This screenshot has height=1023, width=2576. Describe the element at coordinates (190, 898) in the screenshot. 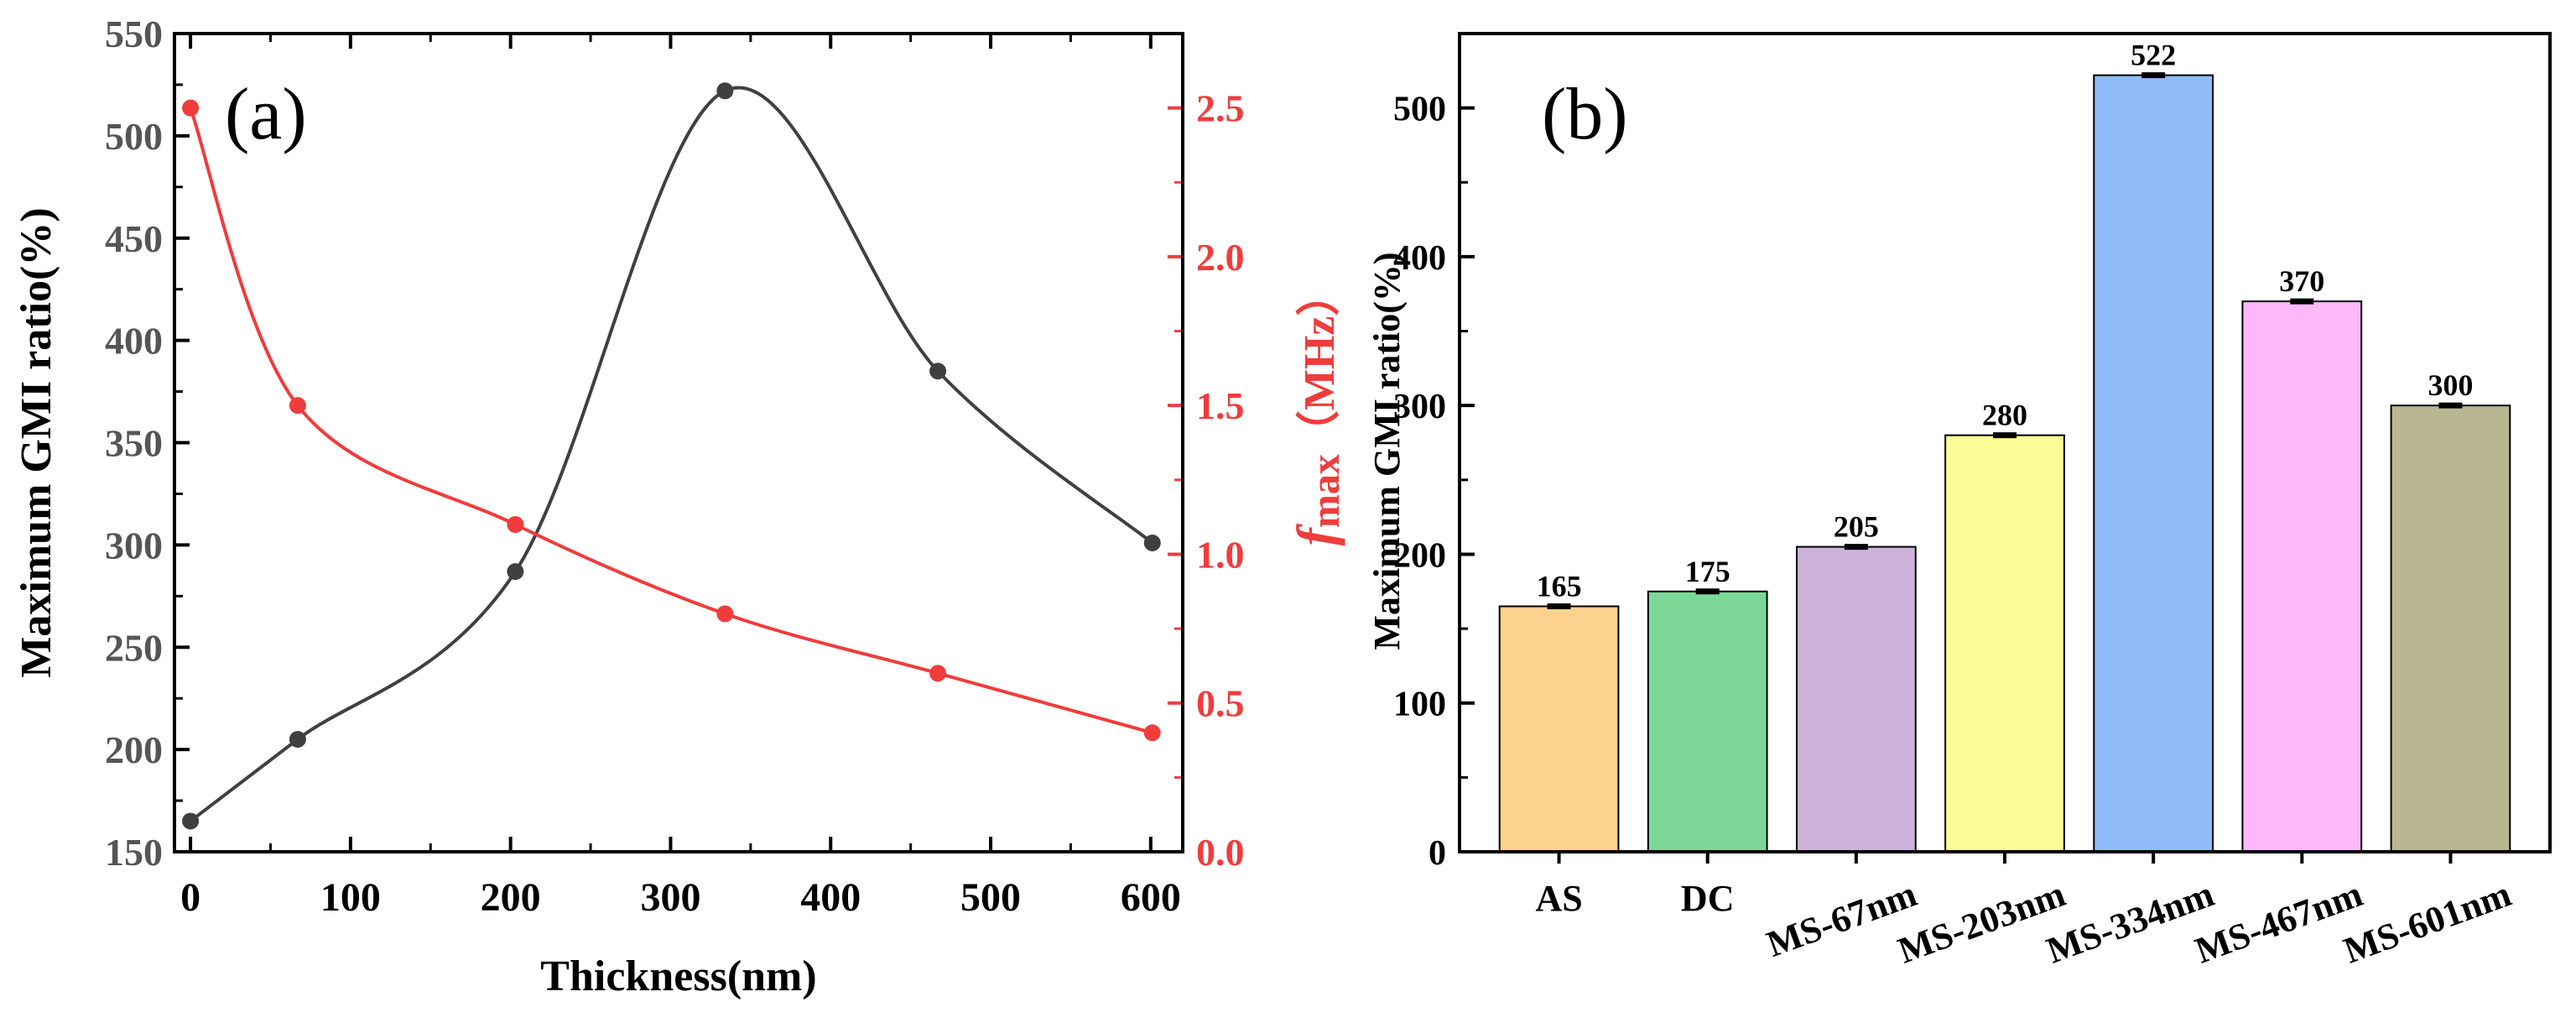

I see `x-tick-label: 0` at that location.